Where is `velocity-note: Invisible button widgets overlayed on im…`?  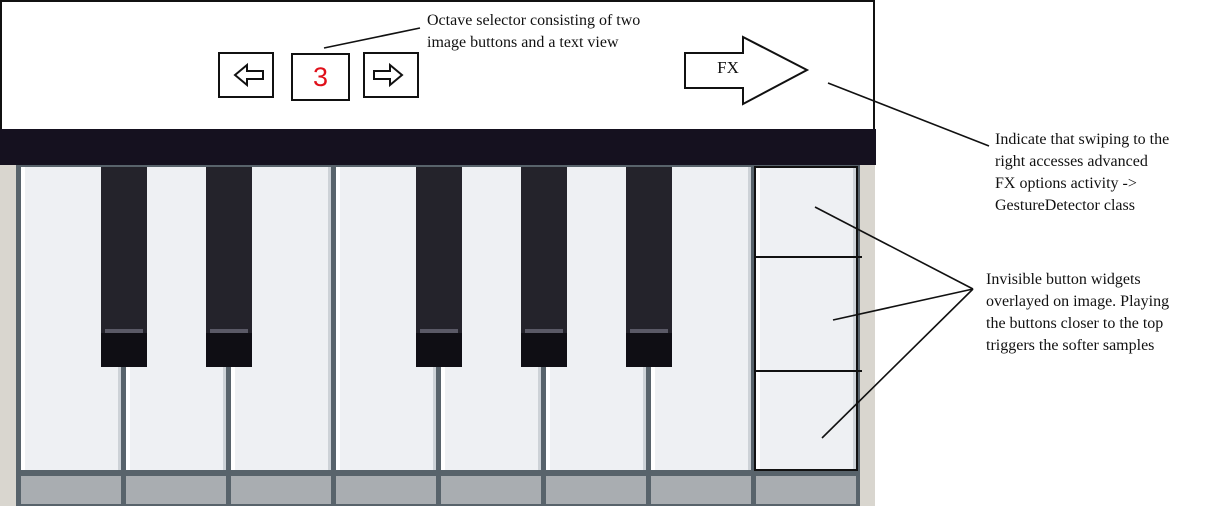
velocity-note: Invisible button widgets overlayed on im… is located at coordinates (1078, 312).